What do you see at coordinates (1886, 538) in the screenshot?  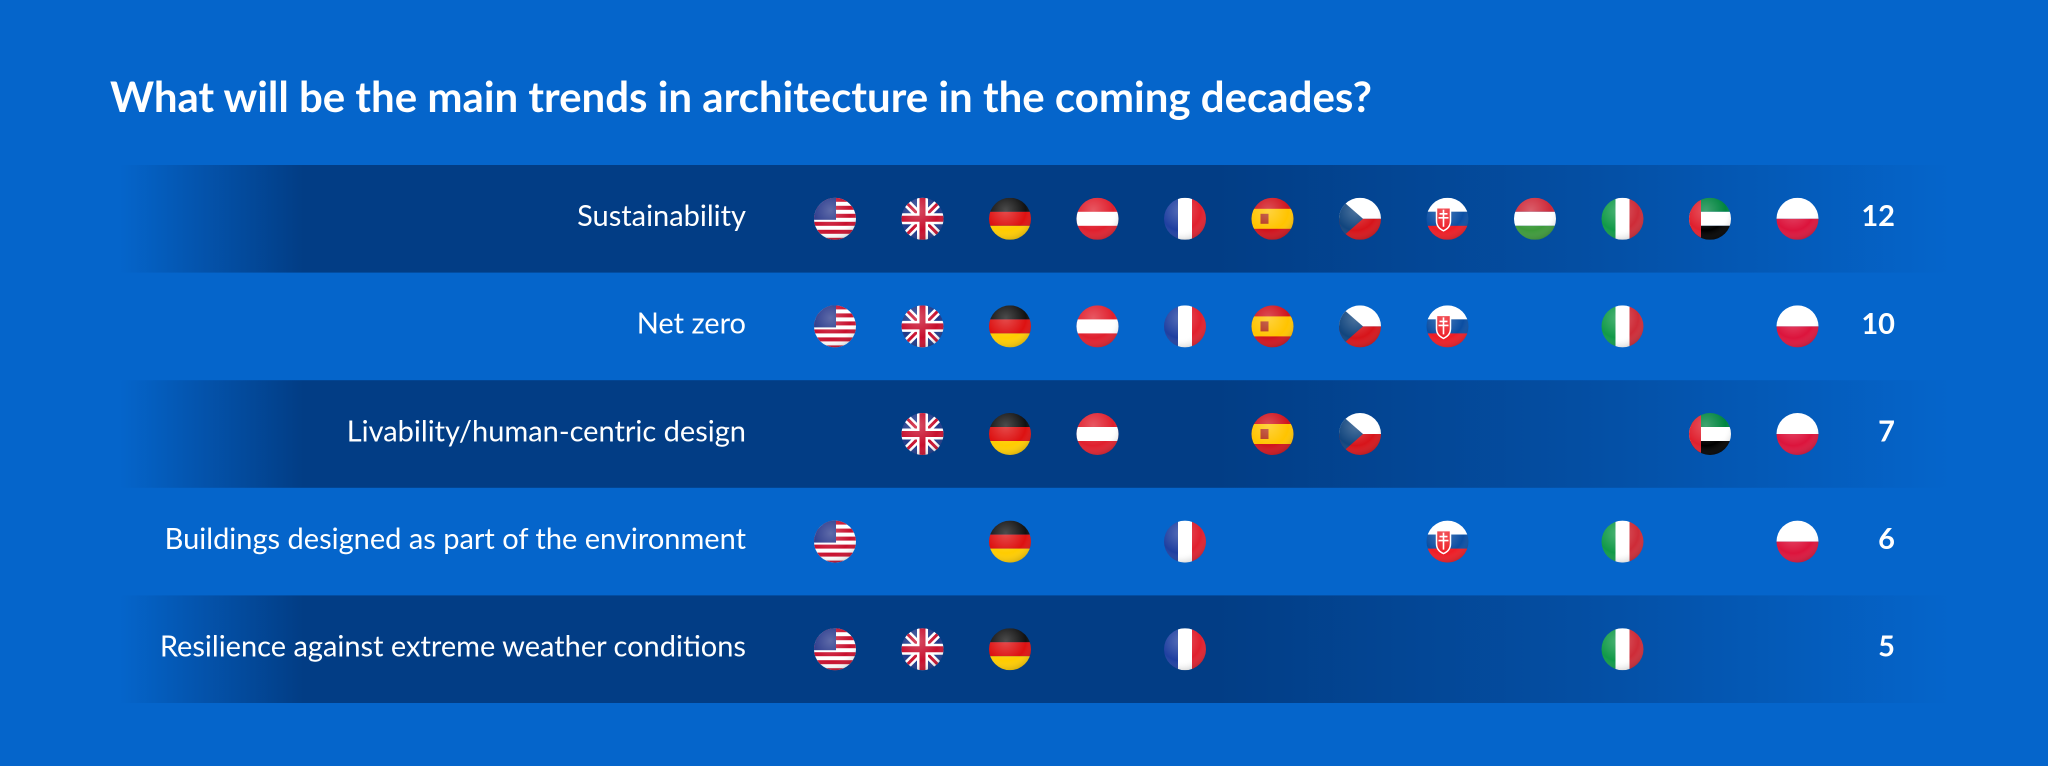 I see `row-count: 6` at bounding box center [1886, 538].